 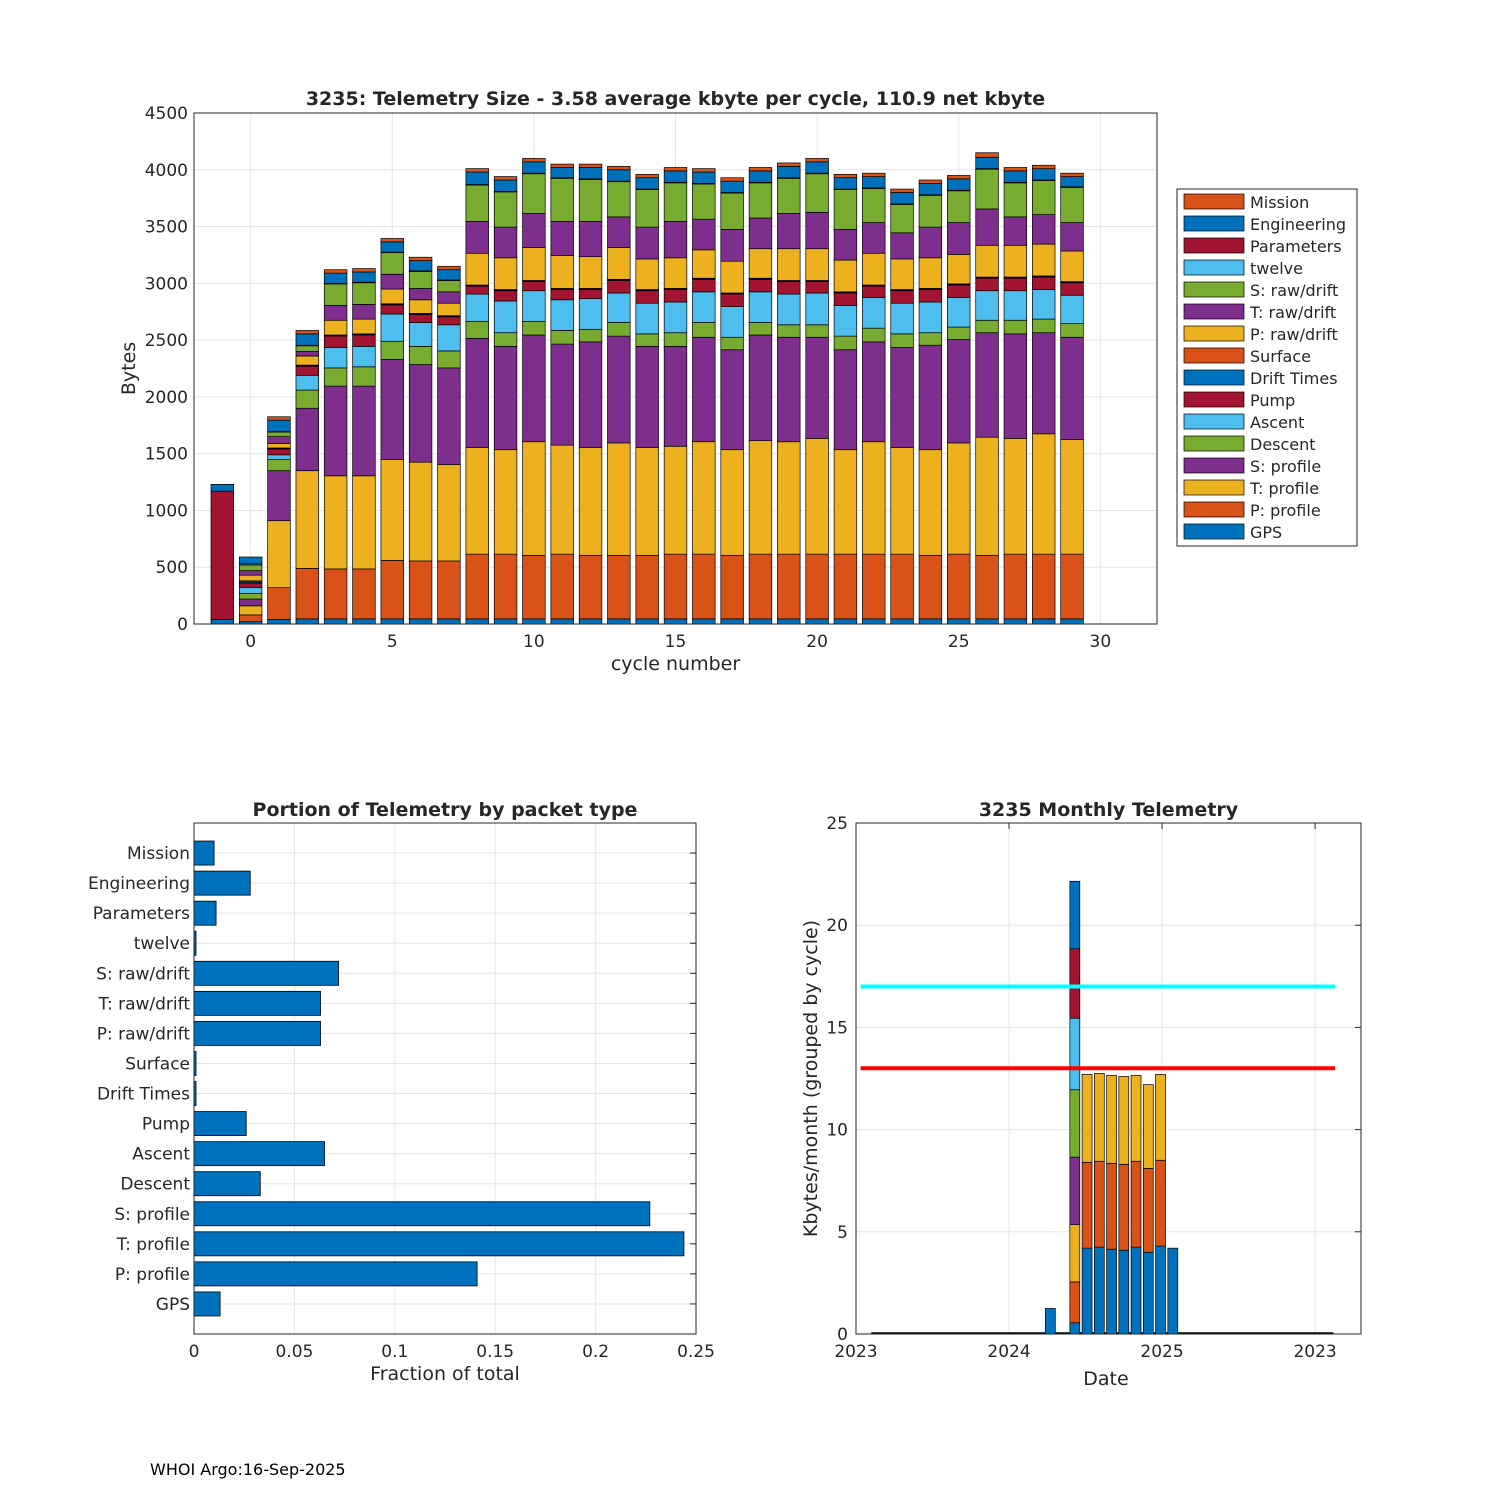 What do you see at coordinates (250, 573) in the screenshot?
I see `bar-segment-cycle0-t-raw-drift` at bounding box center [250, 573].